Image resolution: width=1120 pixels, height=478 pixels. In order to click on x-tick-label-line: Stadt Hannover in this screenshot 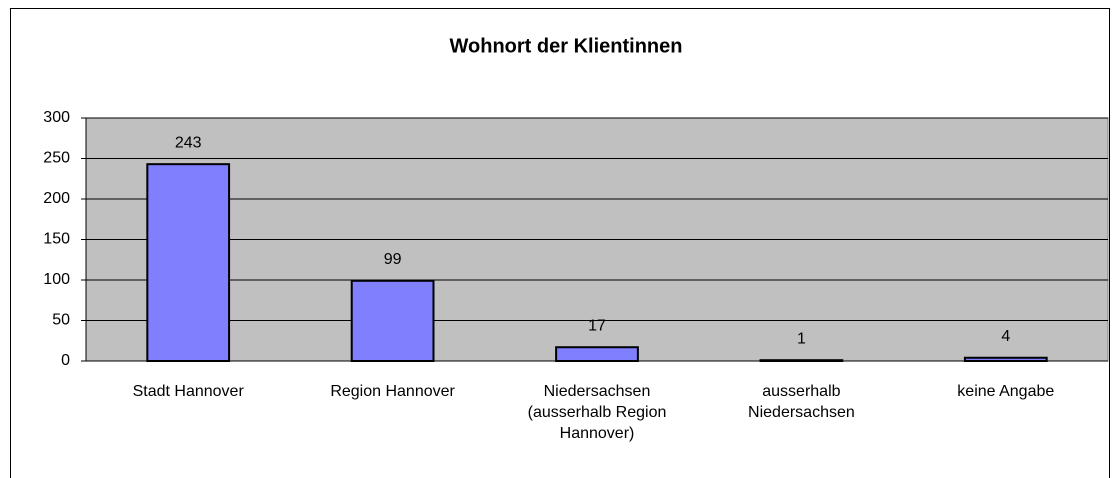, I will do `click(189, 391)`.